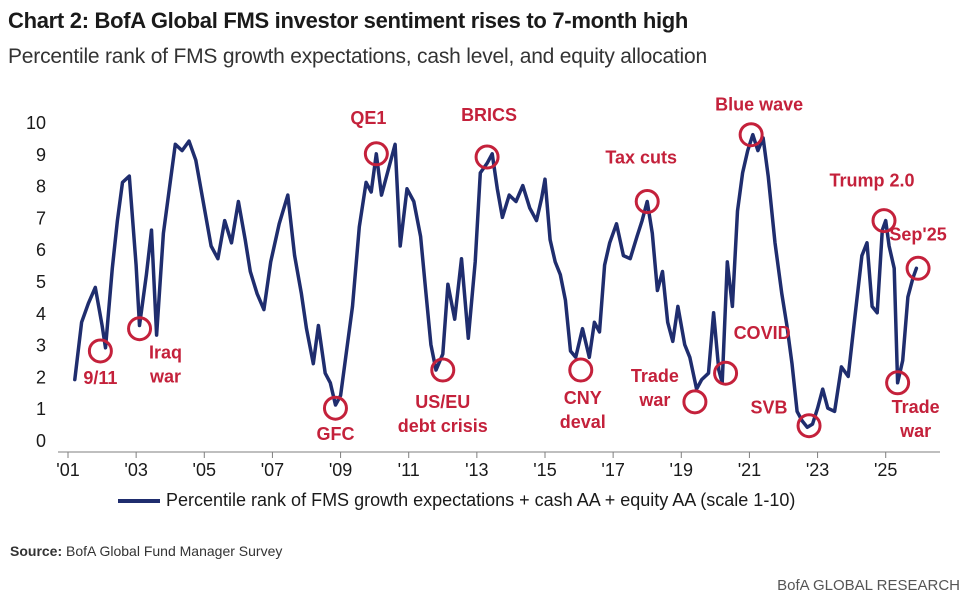 The image size is (978, 608). What do you see at coordinates (544, 470) in the screenshot?
I see `x-tick-label: '15` at bounding box center [544, 470].